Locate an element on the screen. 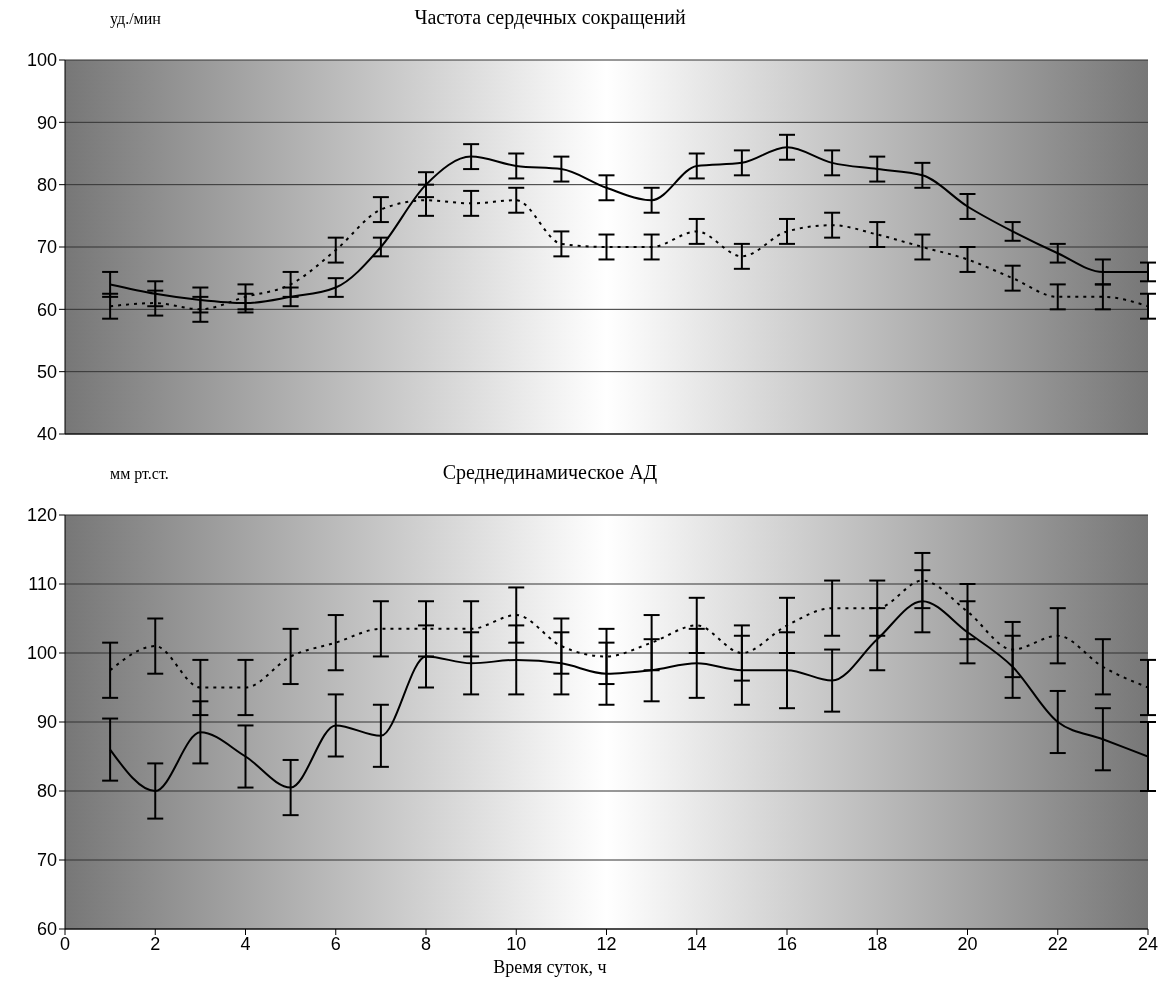  x-tick-label: 18 is located at coordinates (877, 943).